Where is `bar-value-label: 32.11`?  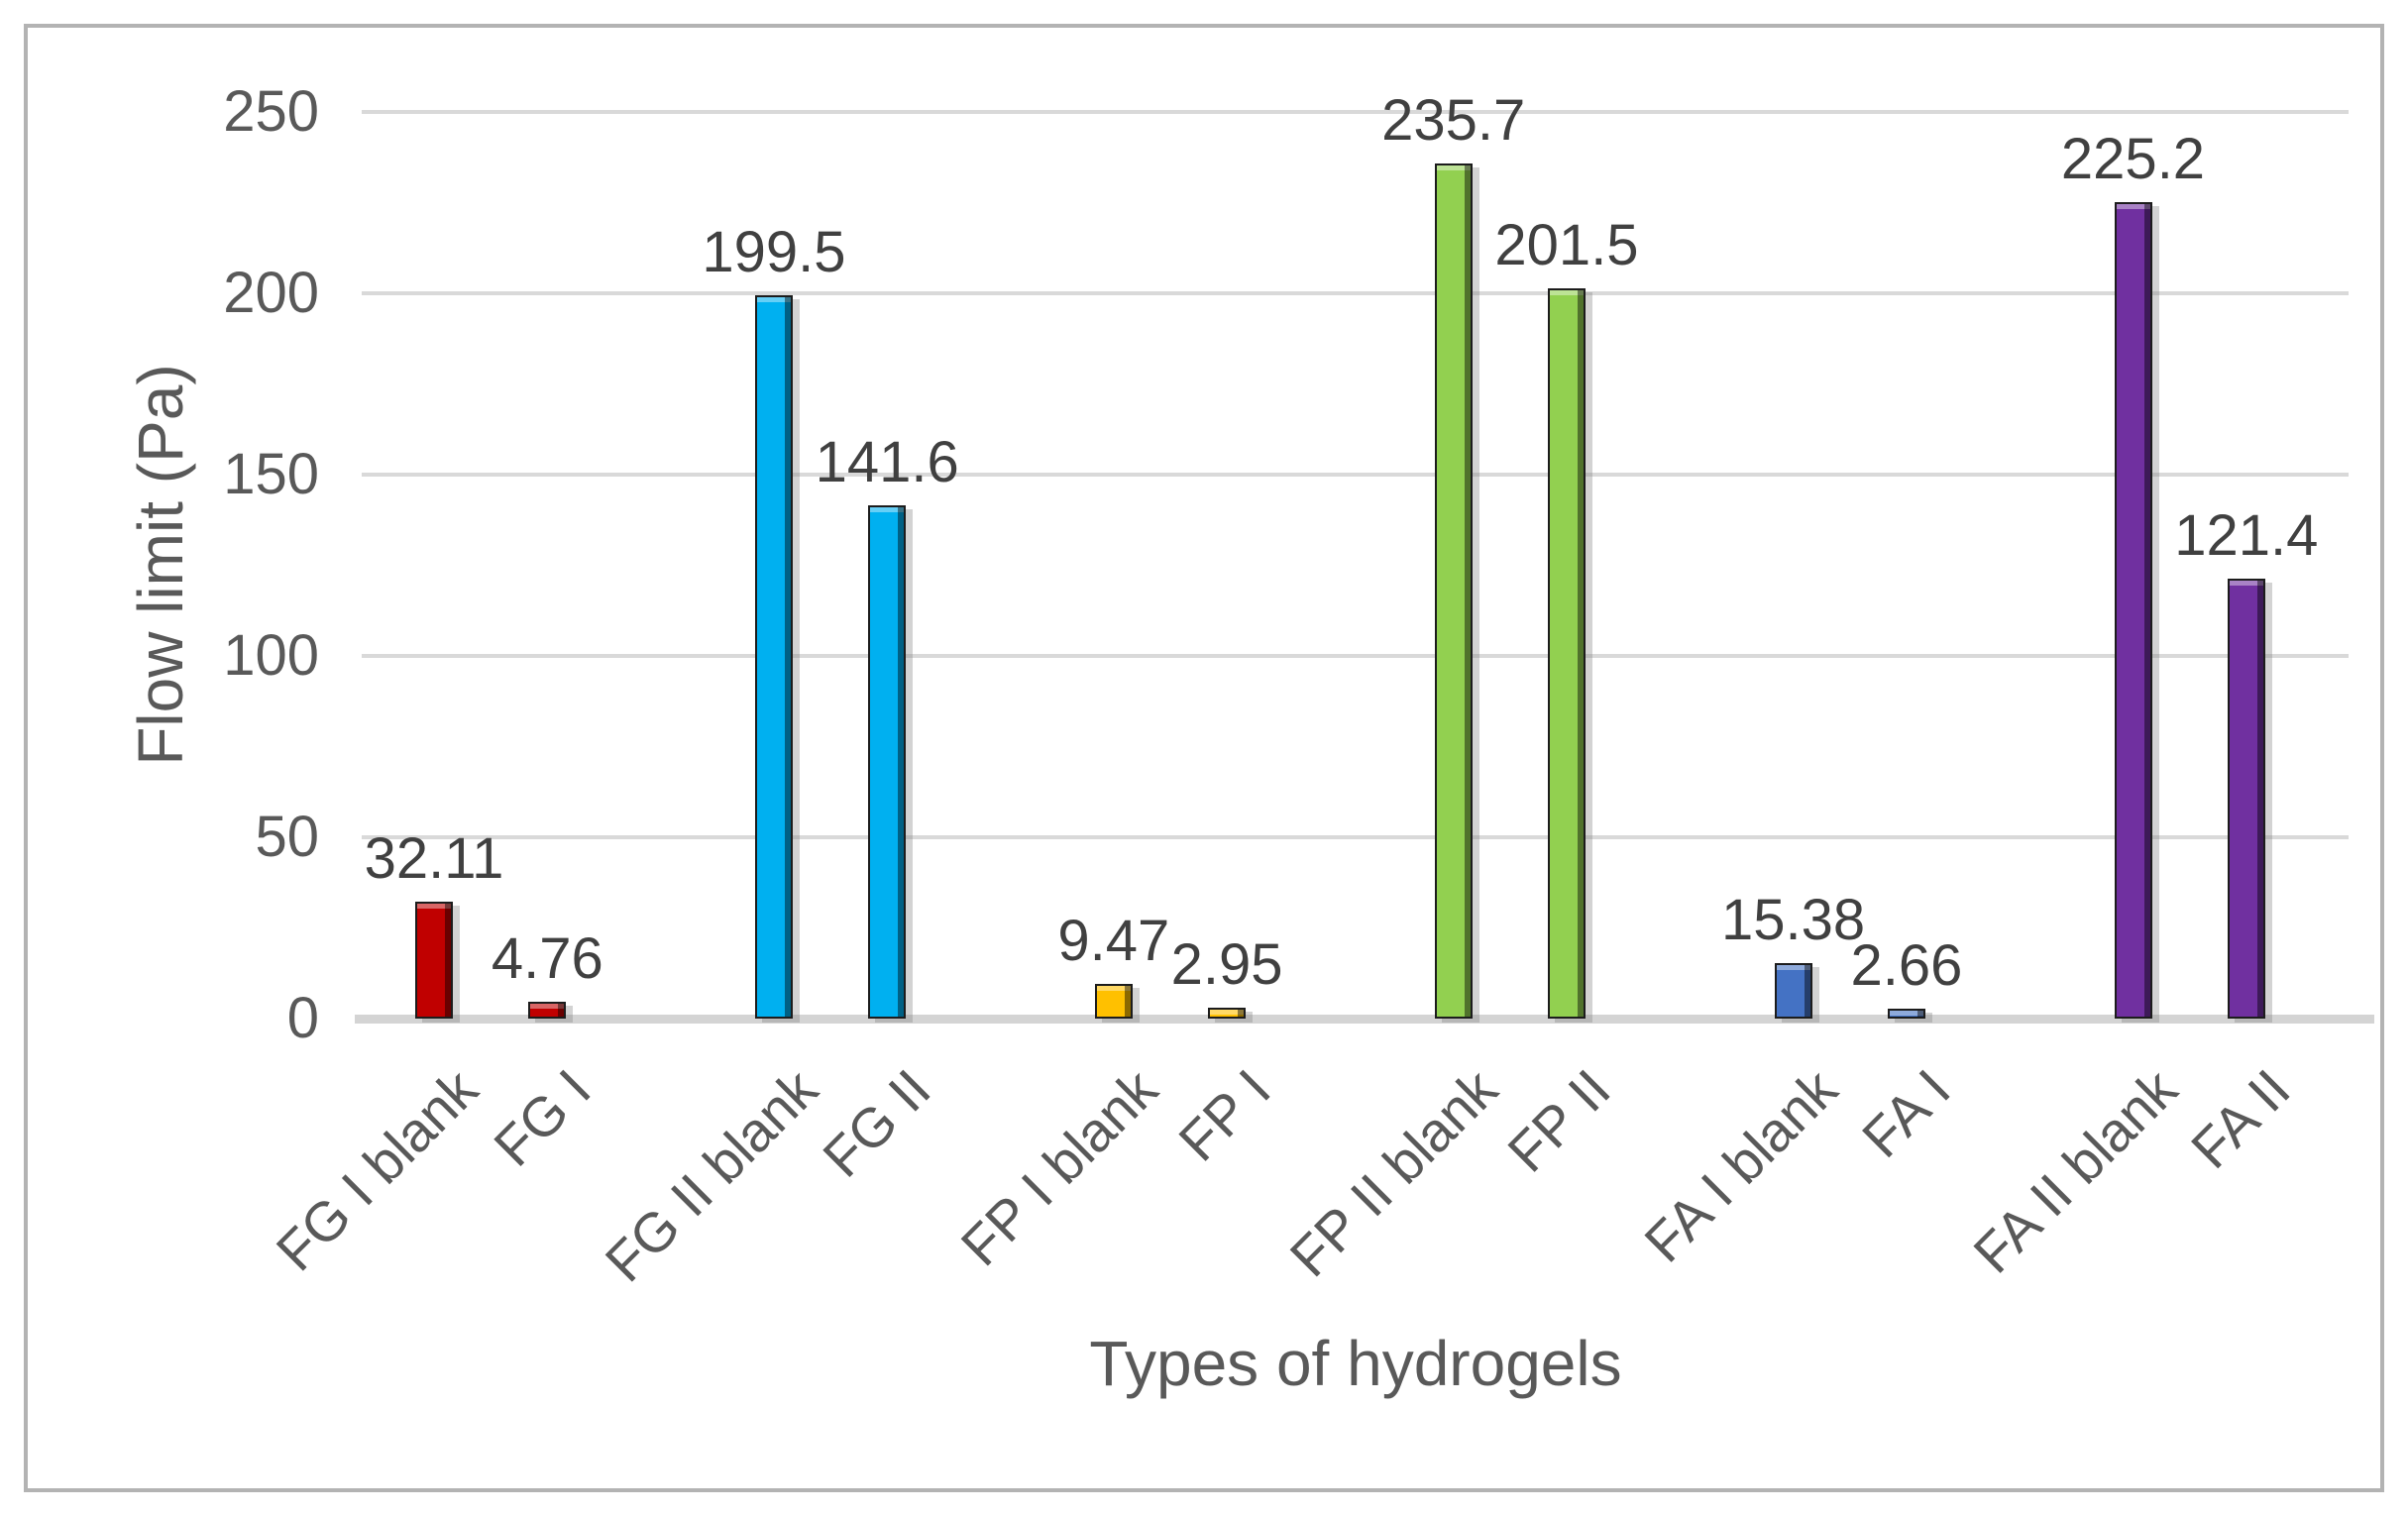 bar-value-label: 32.11 is located at coordinates (434, 859).